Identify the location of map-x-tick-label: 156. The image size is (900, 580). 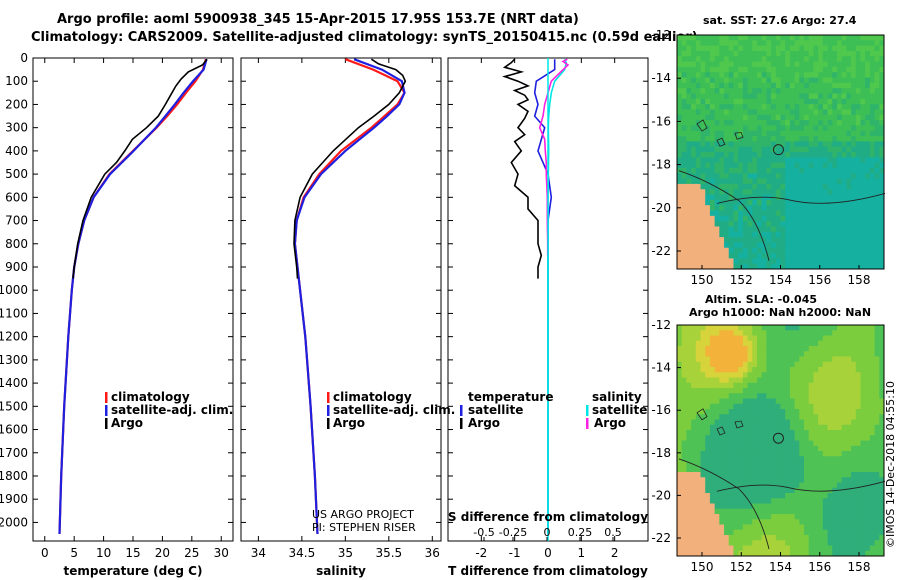
(819, 280).